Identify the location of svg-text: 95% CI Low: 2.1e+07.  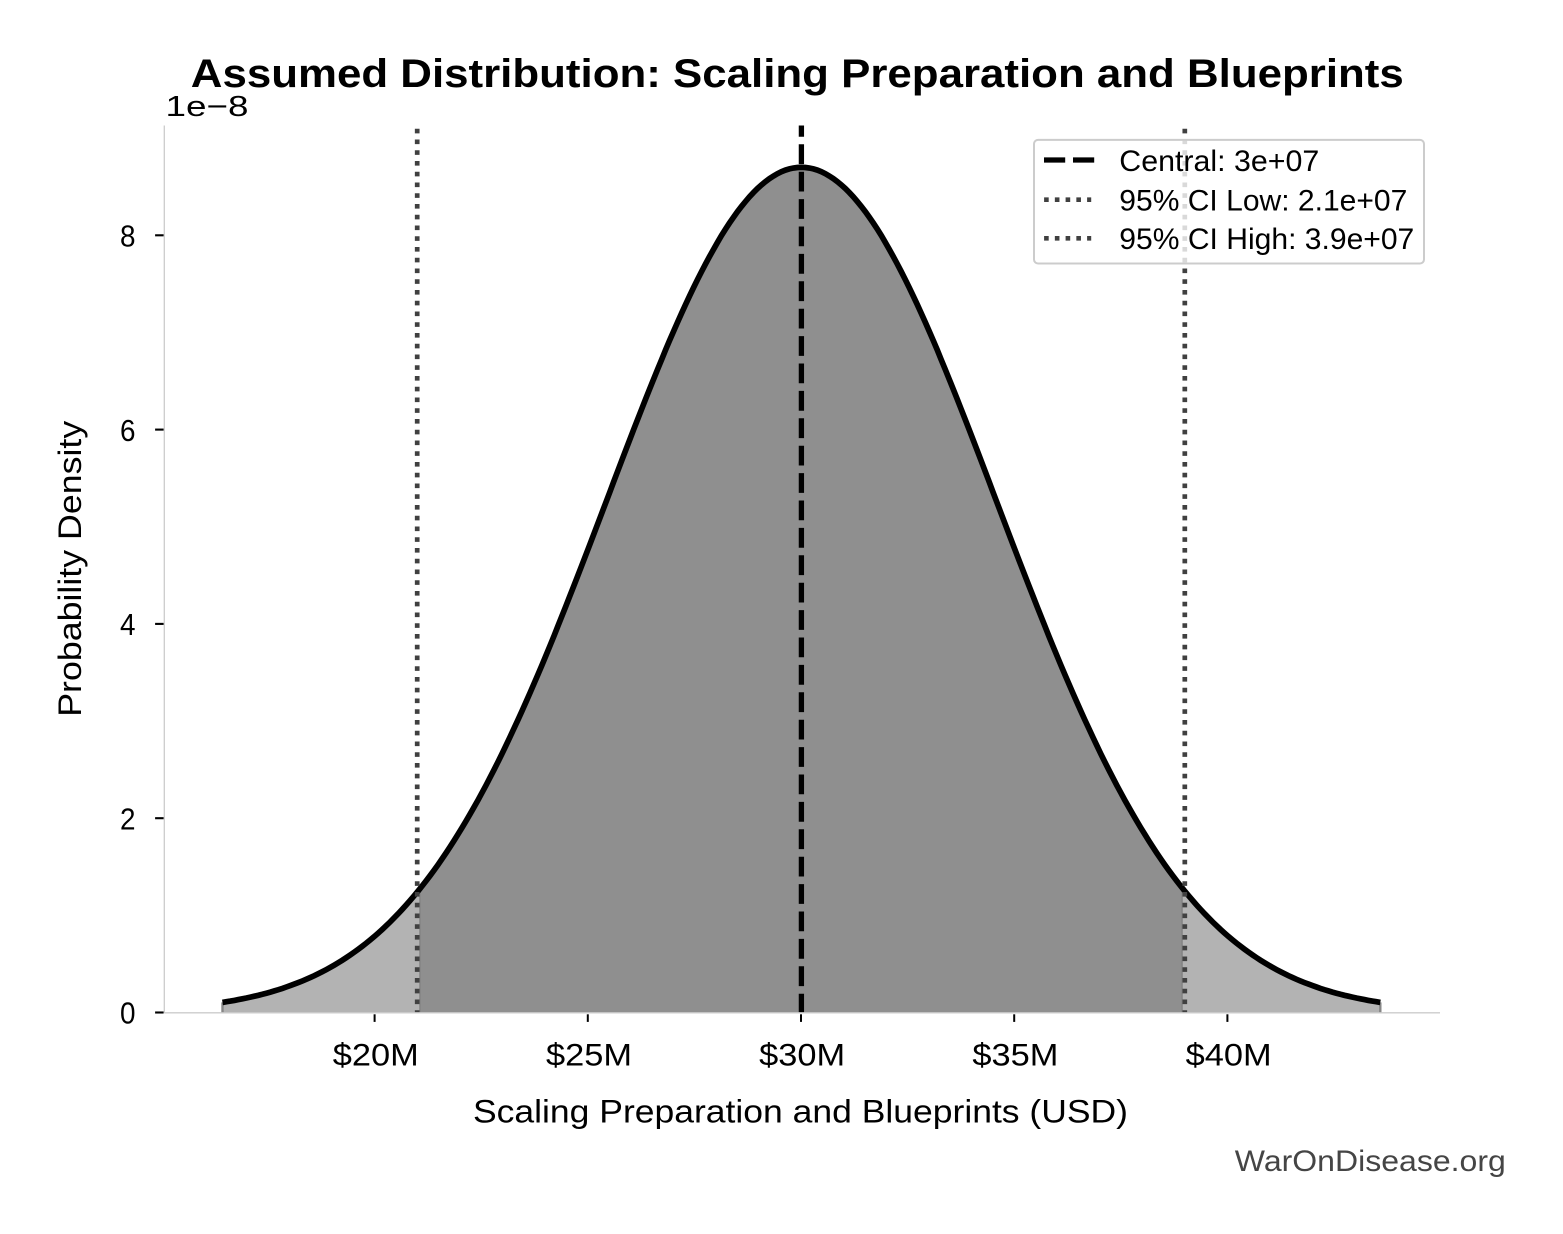
(1263, 200).